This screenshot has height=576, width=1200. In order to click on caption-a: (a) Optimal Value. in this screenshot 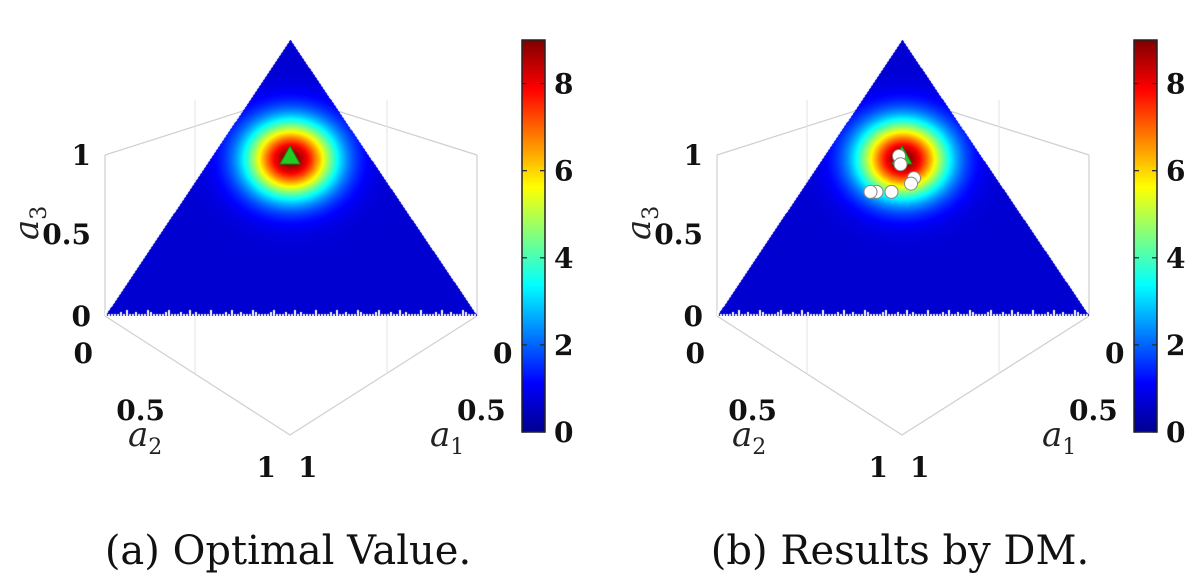, I will do `click(288, 551)`.